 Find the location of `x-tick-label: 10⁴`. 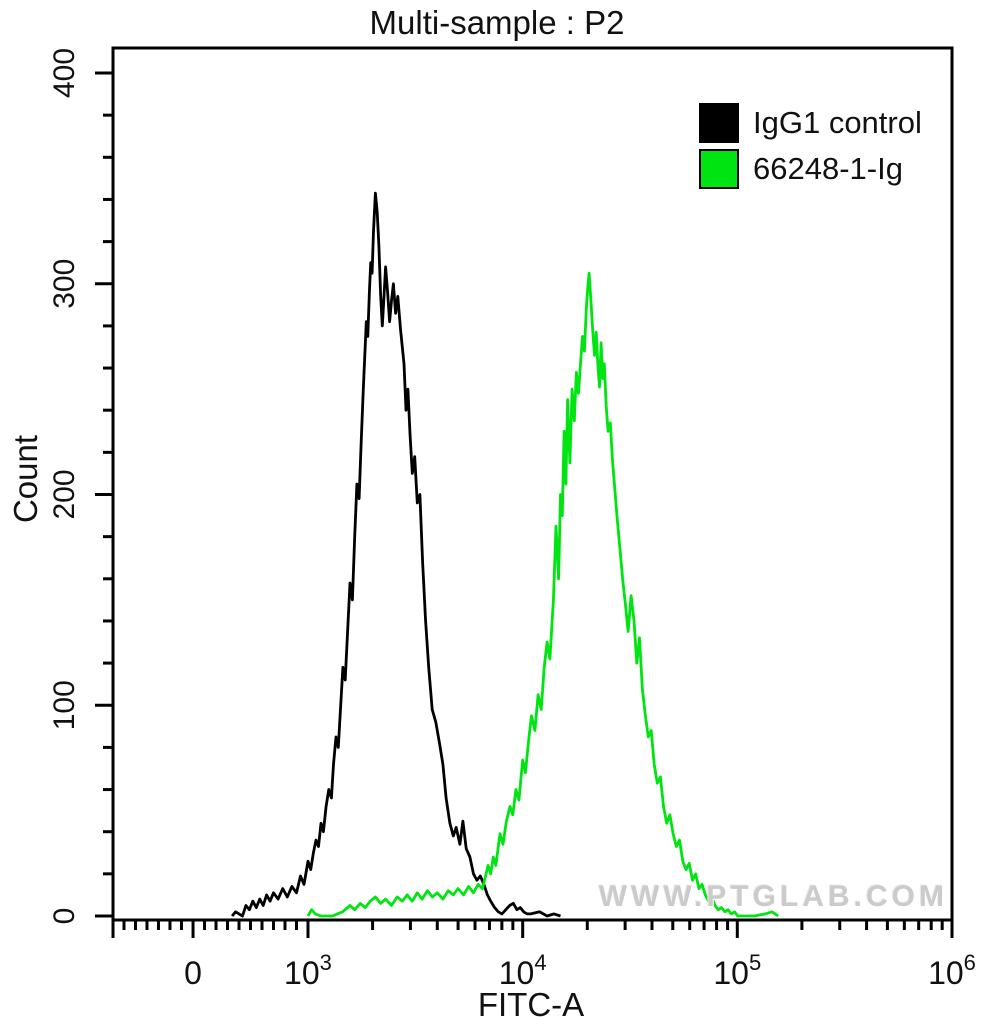

x-tick-label: 10⁴ is located at coordinates (523, 970).